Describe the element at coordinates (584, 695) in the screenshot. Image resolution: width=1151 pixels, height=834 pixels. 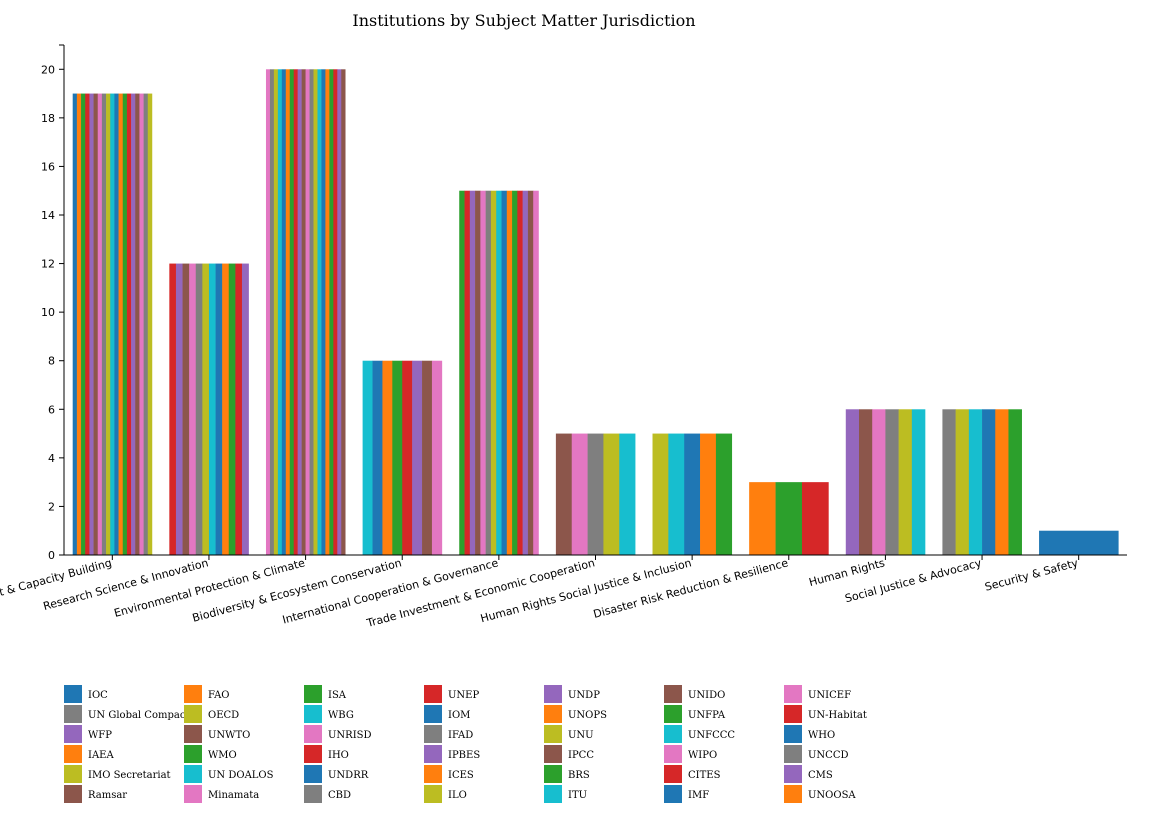
I see `legend-label: UNDP` at that location.